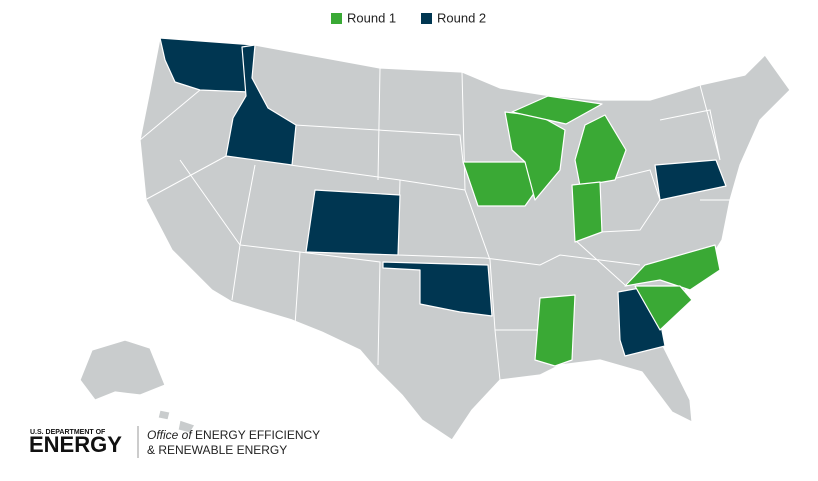 The image size is (818, 481). I want to click on agency-main: ENERGY, so click(75, 444).